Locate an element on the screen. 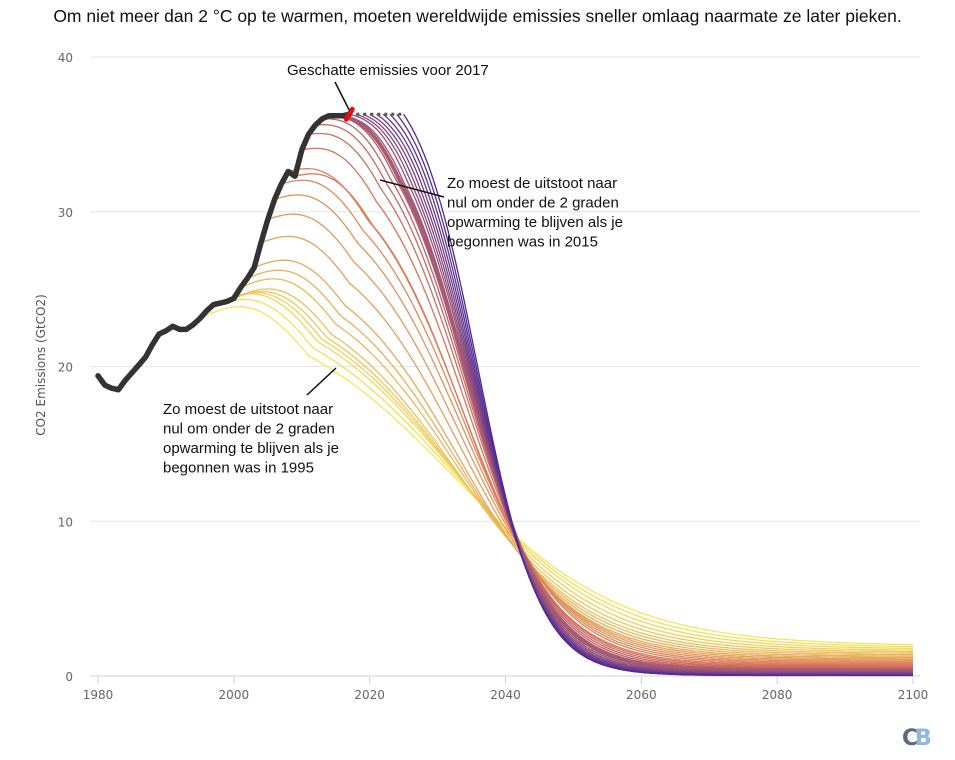 This screenshot has width=955, height=760. peak-2015-label-line: begonnen was in 2015 is located at coordinates (522, 242).